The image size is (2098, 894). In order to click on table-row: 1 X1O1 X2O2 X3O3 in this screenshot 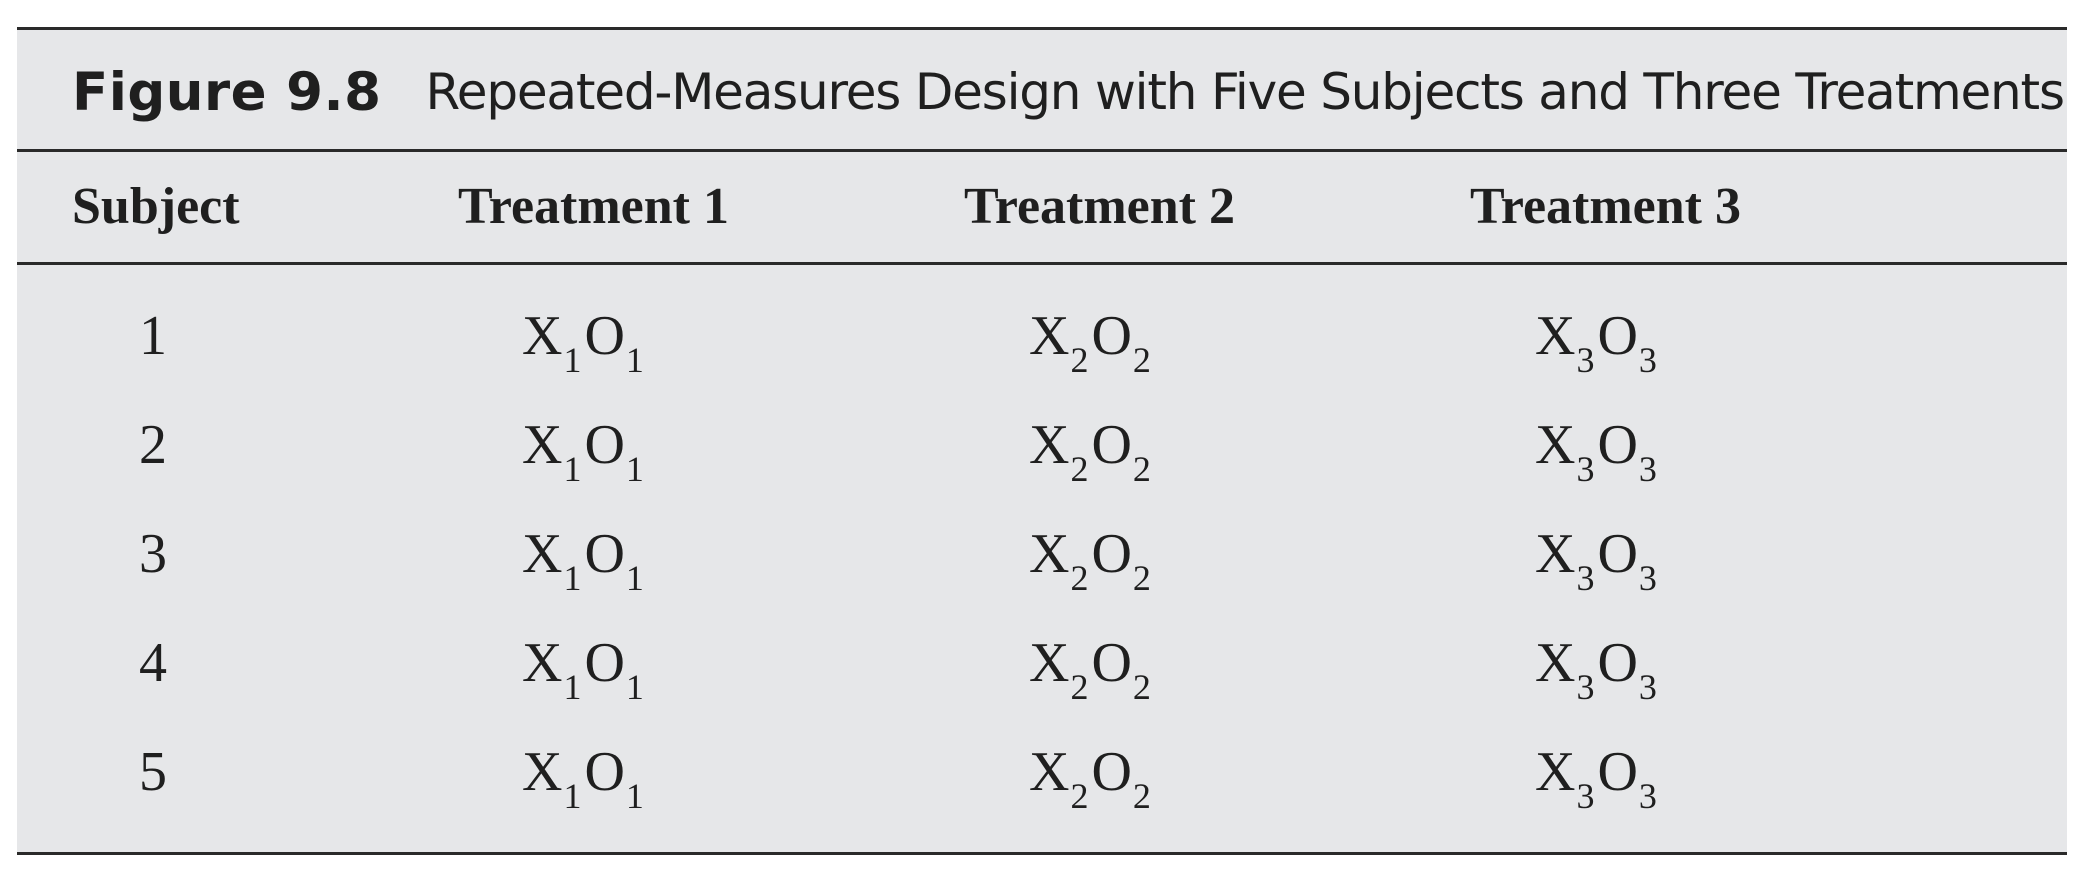, I will do `click(1042, 342)`.